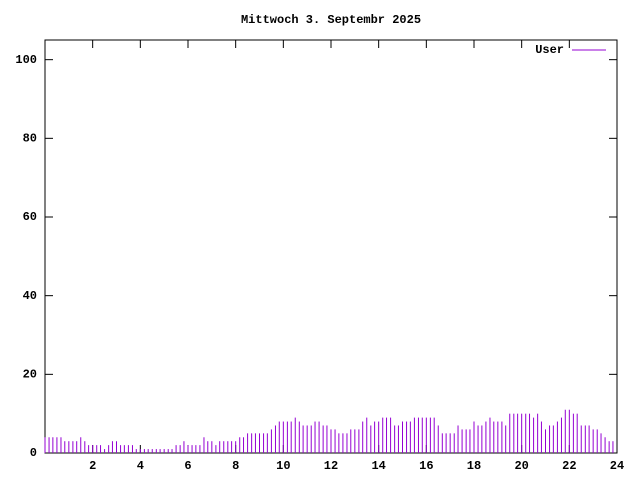  I want to click on x-tick-label: 24, so click(617, 466).